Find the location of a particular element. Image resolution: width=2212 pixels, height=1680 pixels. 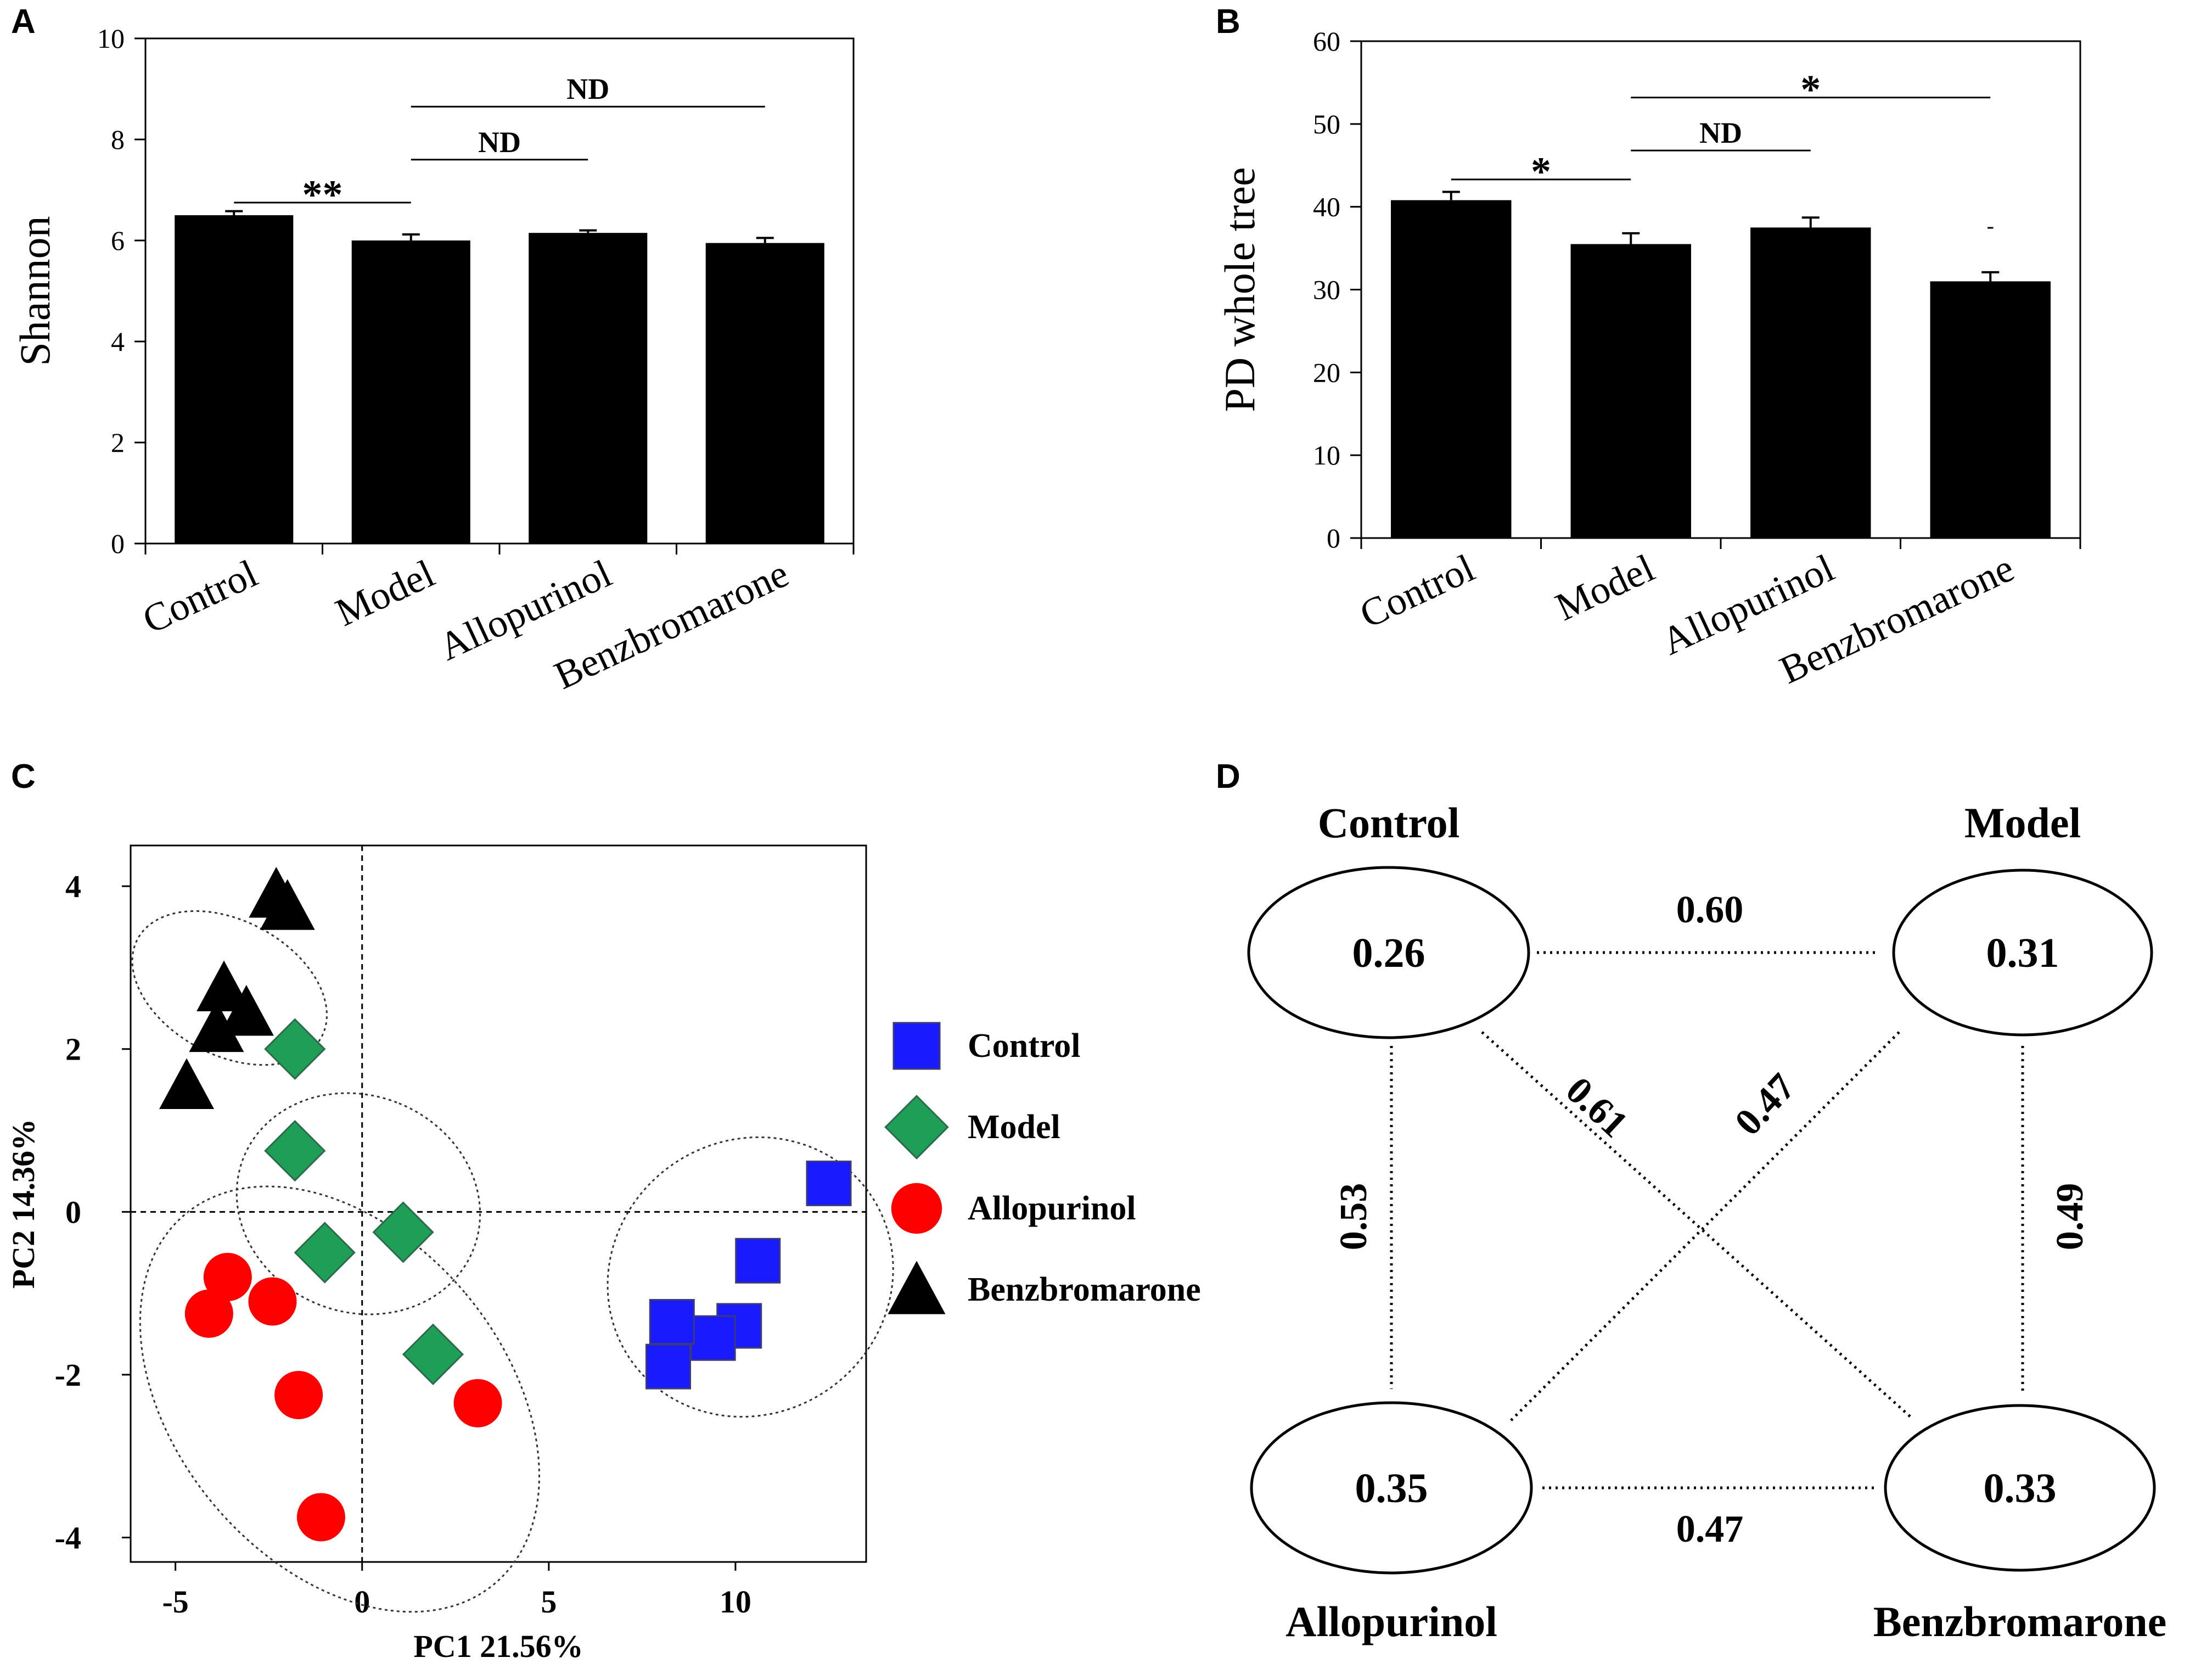

plot-frame is located at coordinates (498, 1204).